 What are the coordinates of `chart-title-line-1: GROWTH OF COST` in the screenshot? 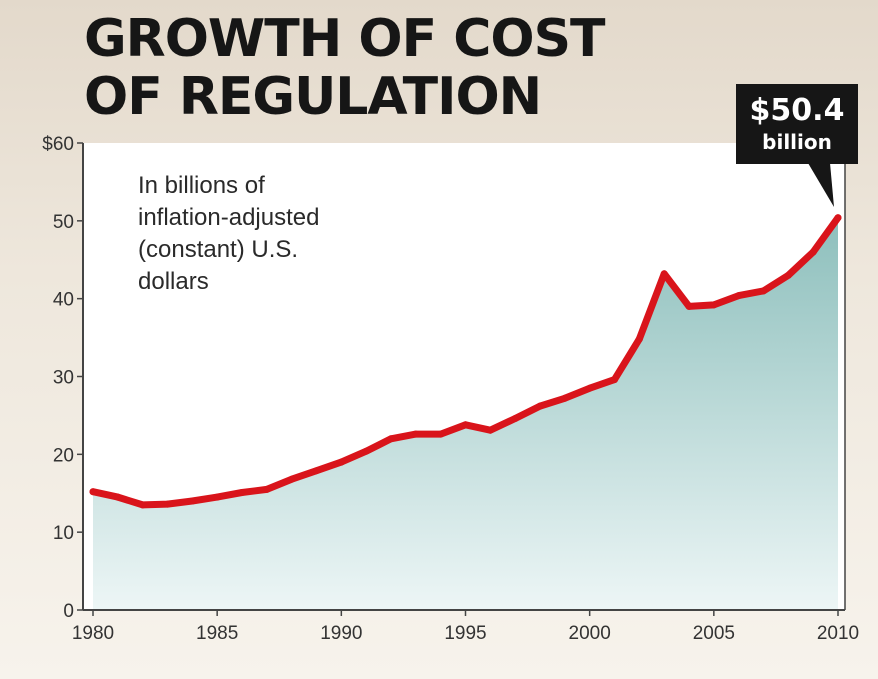 It's located at (344, 39).